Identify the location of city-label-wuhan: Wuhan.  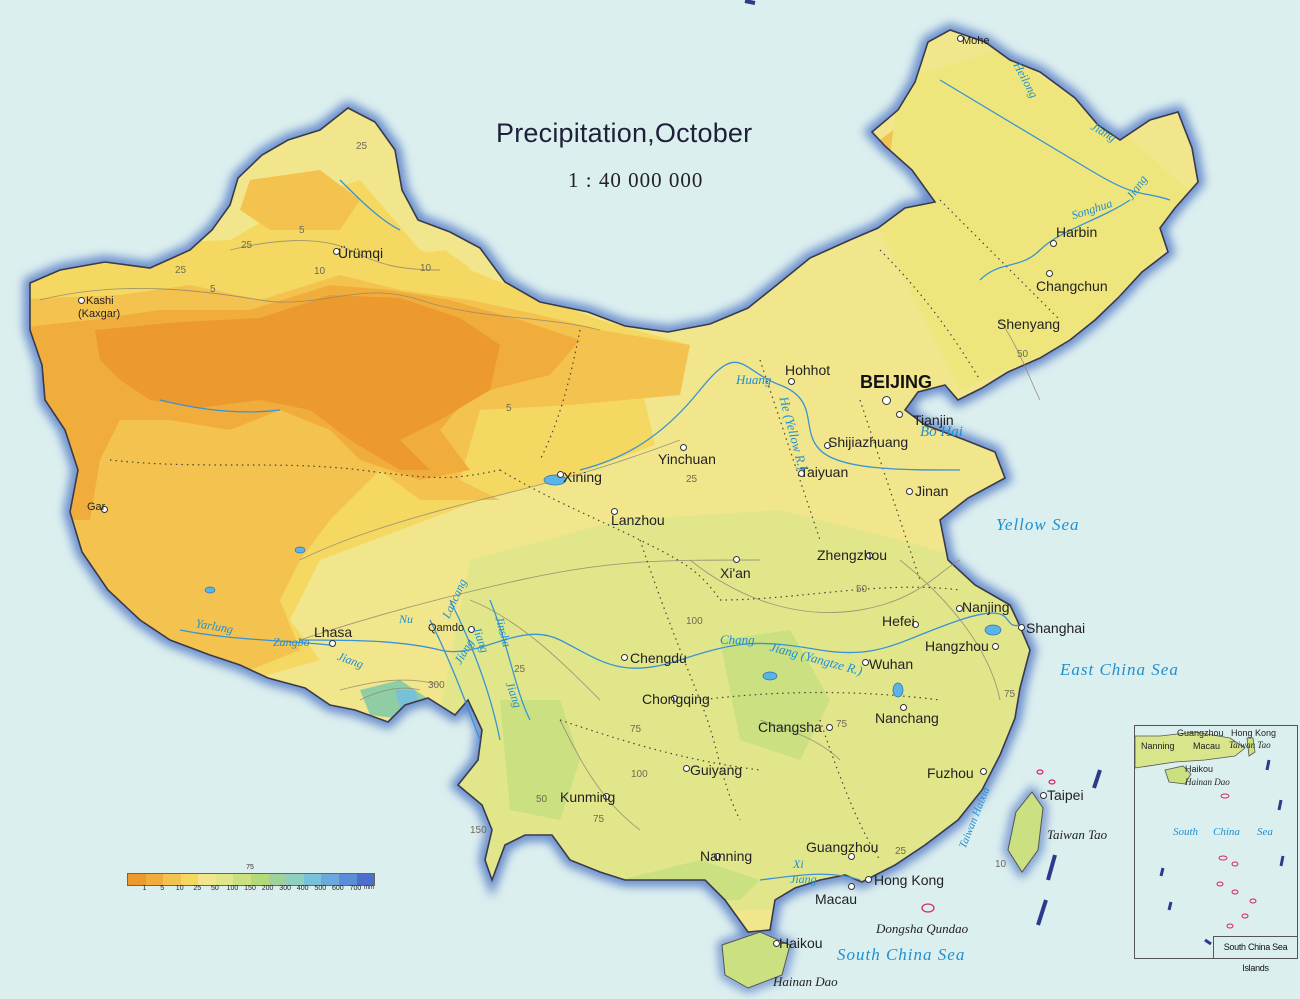
(891, 664).